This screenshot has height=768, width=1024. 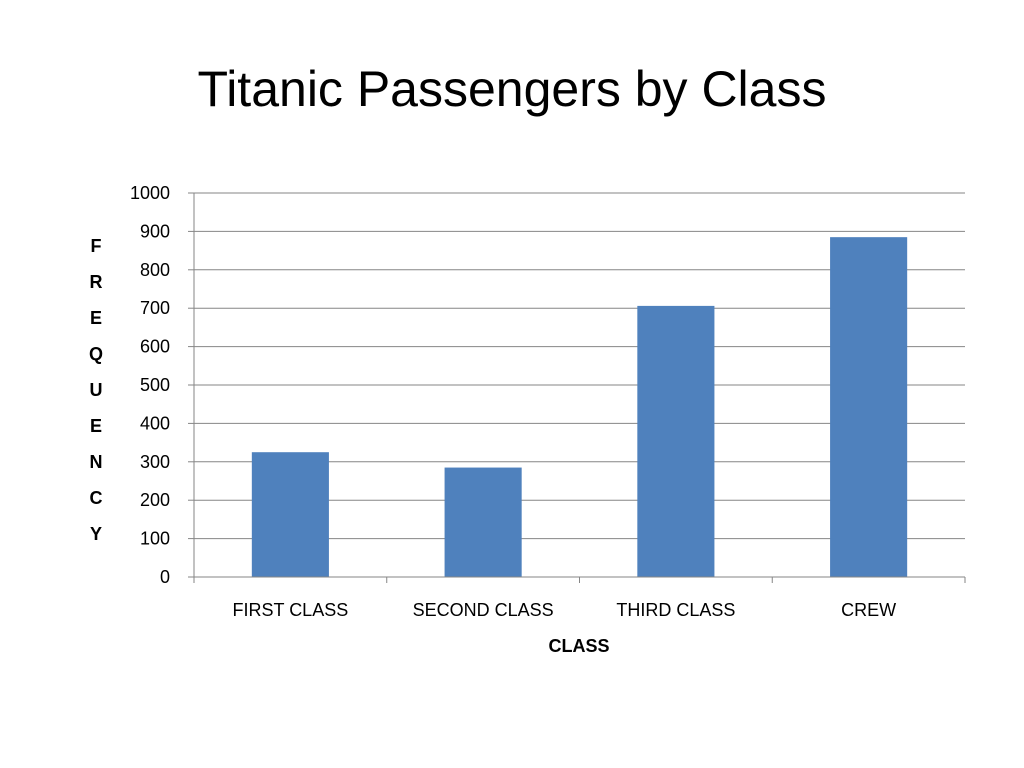 What do you see at coordinates (512, 89) in the screenshot?
I see `slide-title: Titanic Passengers by Class` at bounding box center [512, 89].